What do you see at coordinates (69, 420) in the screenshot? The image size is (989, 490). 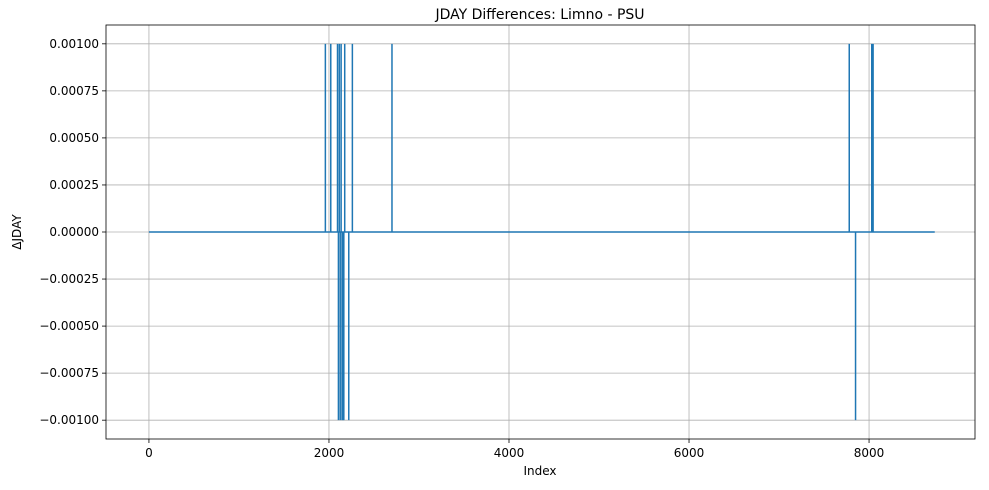 I see `y-tick-label: −0.00100` at bounding box center [69, 420].